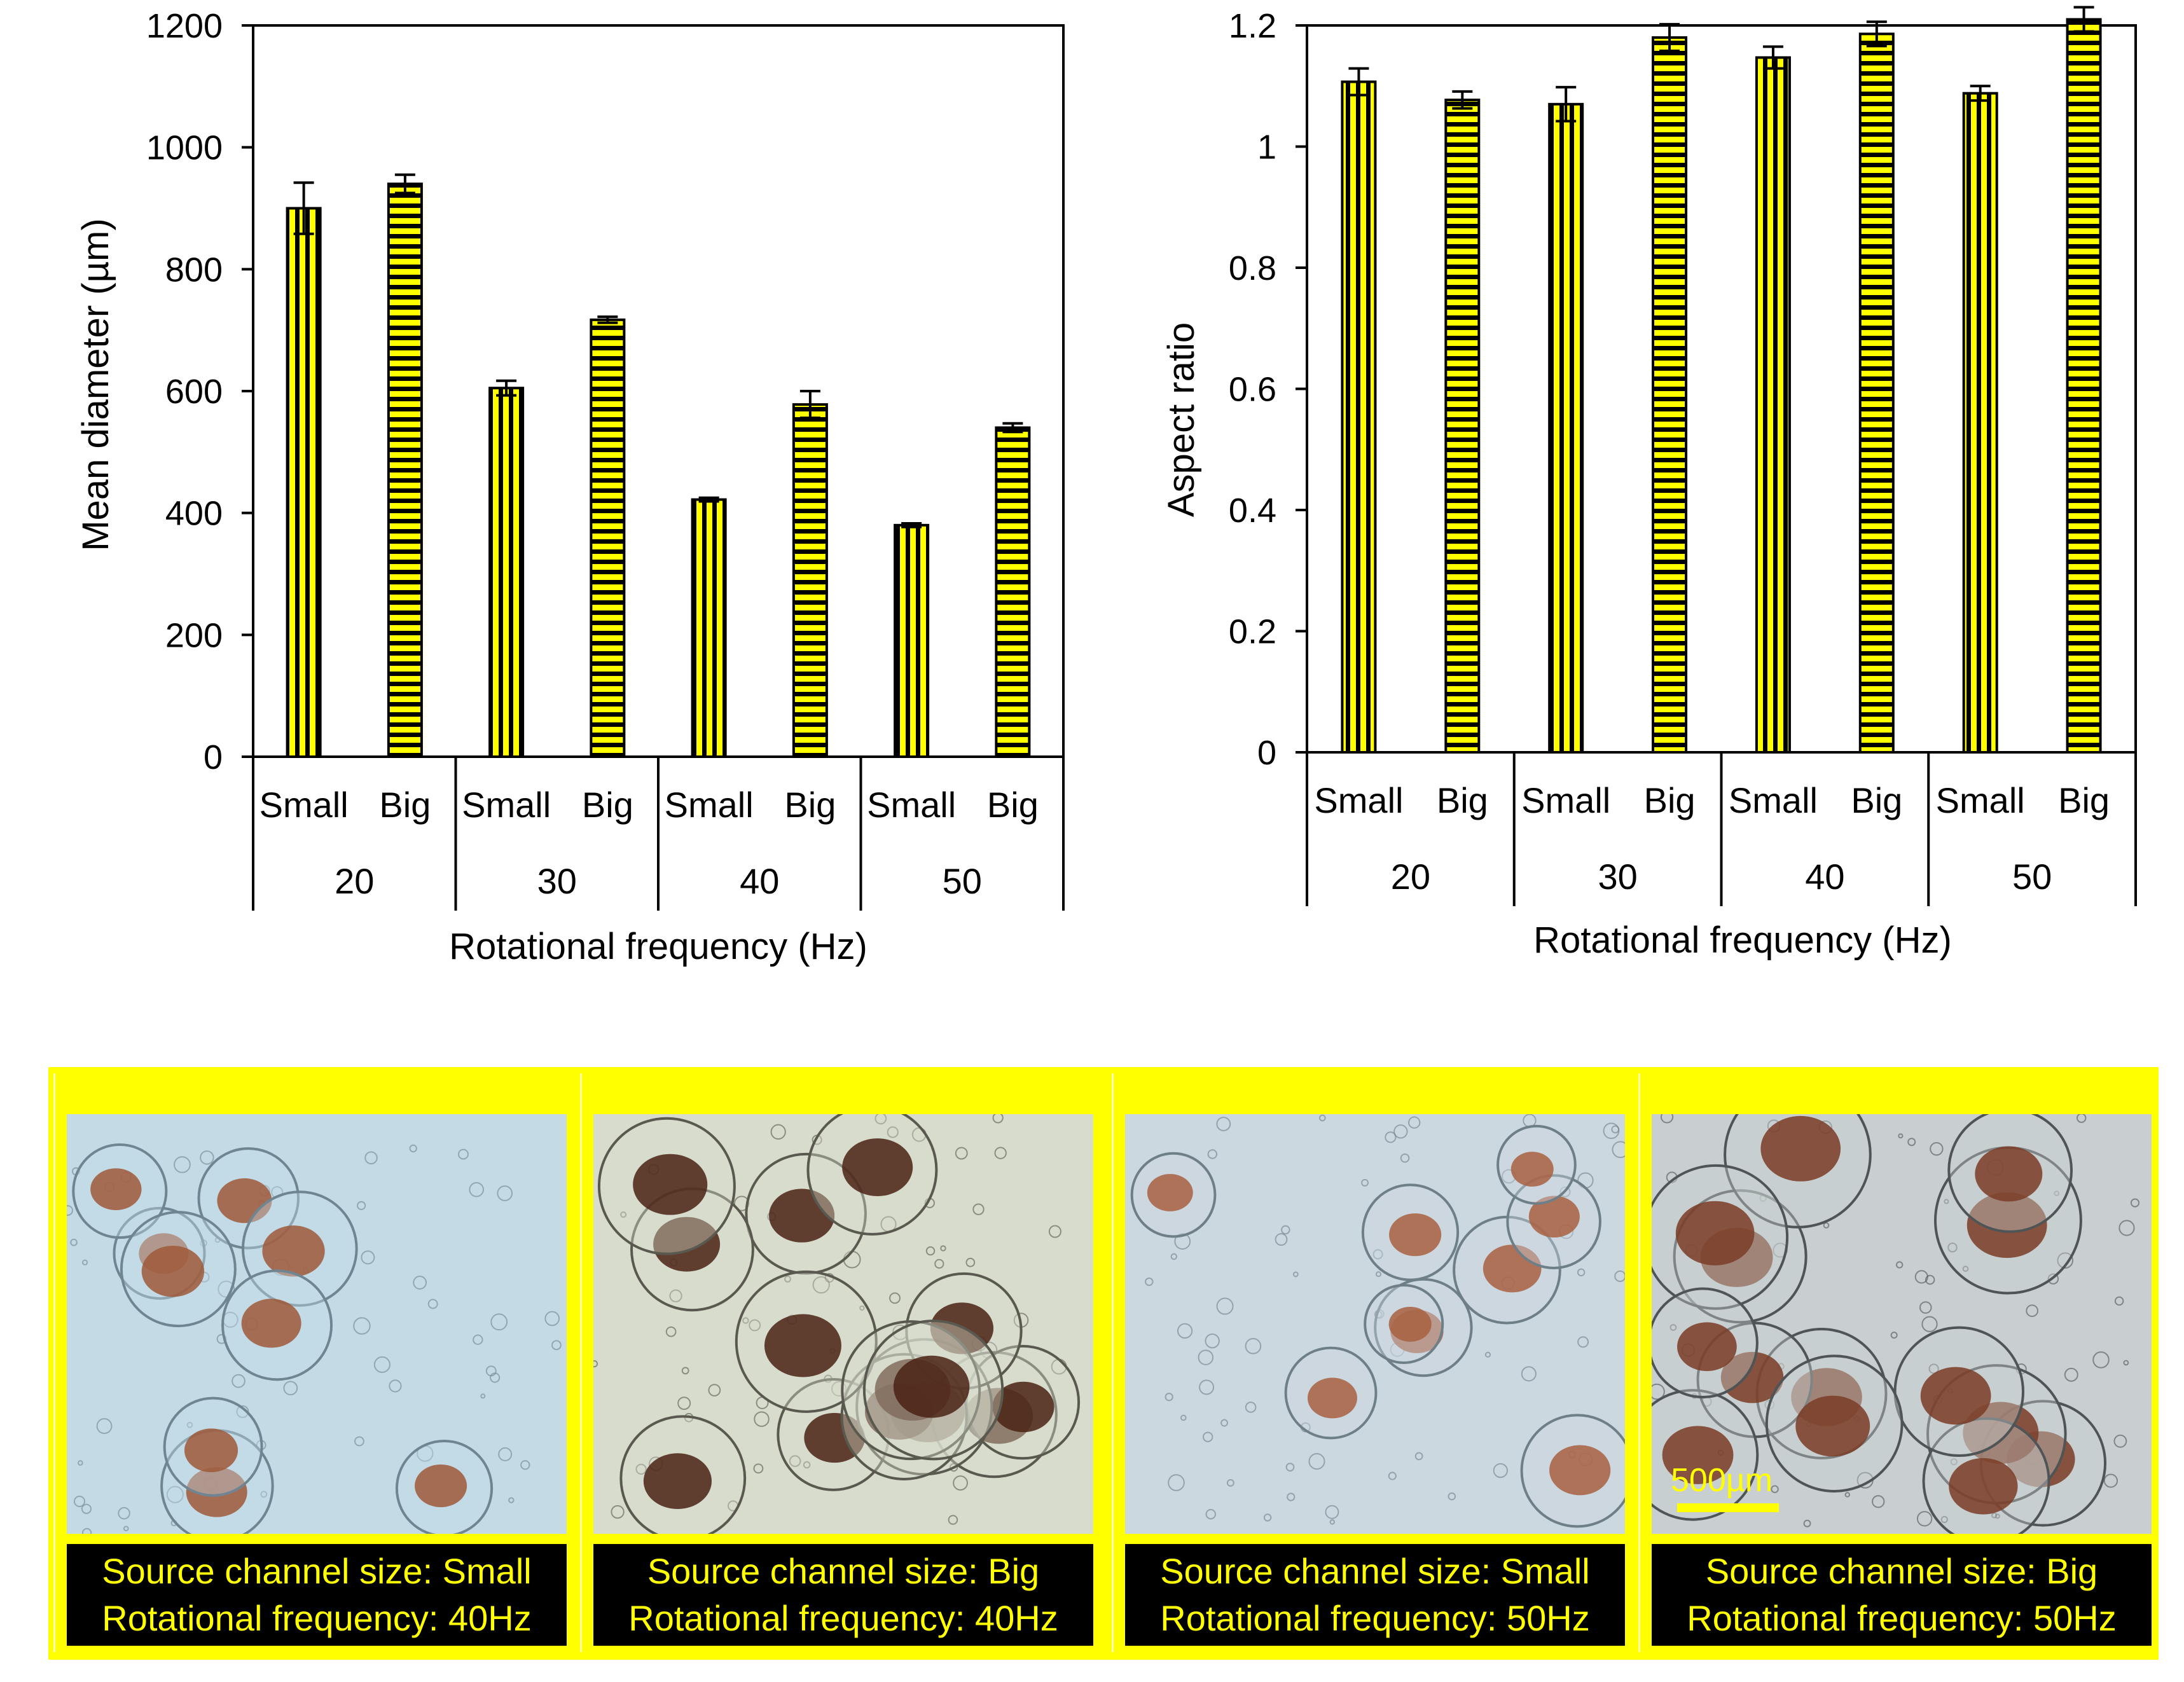 Image resolution: width=2184 pixels, height=1682 pixels. What do you see at coordinates (1743, 940) in the screenshot?
I see `chart2-x-axis-label: Rotational frequency (Hz)` at bounding box center [1743, 940].